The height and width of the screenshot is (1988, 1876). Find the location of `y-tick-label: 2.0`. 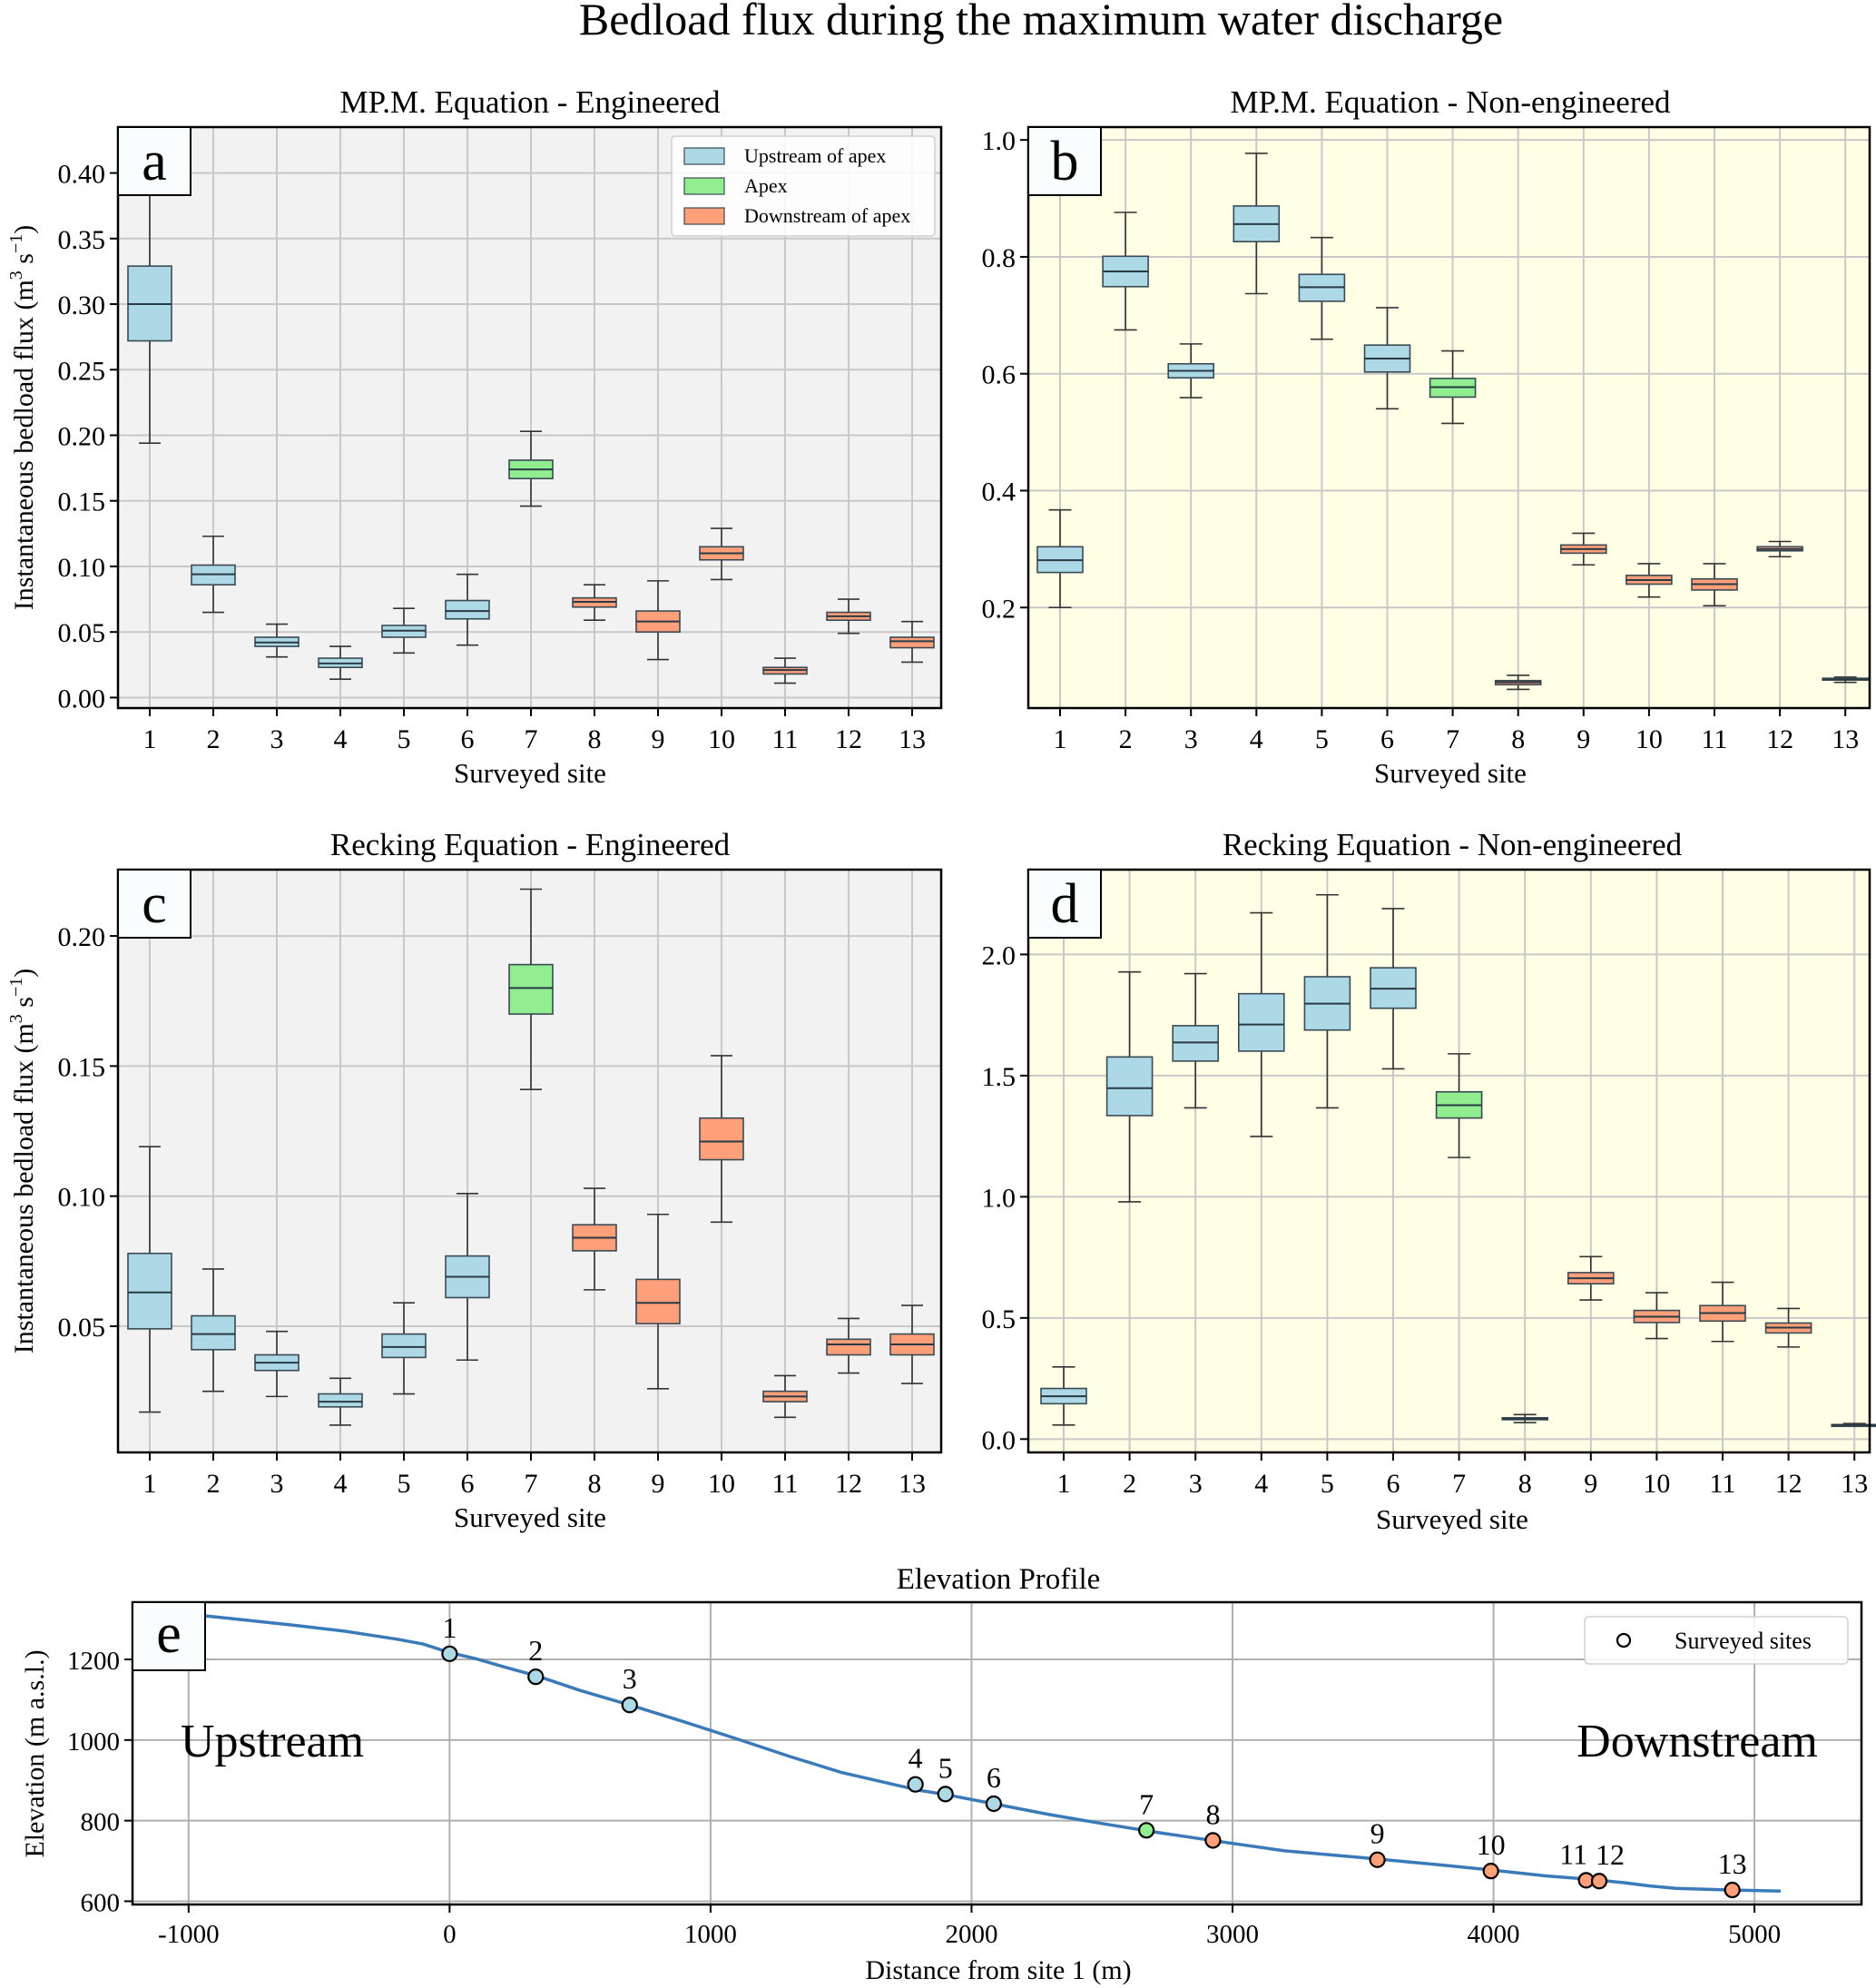

y-tick-label: 2.0 is located at coordinates (1000, 955).